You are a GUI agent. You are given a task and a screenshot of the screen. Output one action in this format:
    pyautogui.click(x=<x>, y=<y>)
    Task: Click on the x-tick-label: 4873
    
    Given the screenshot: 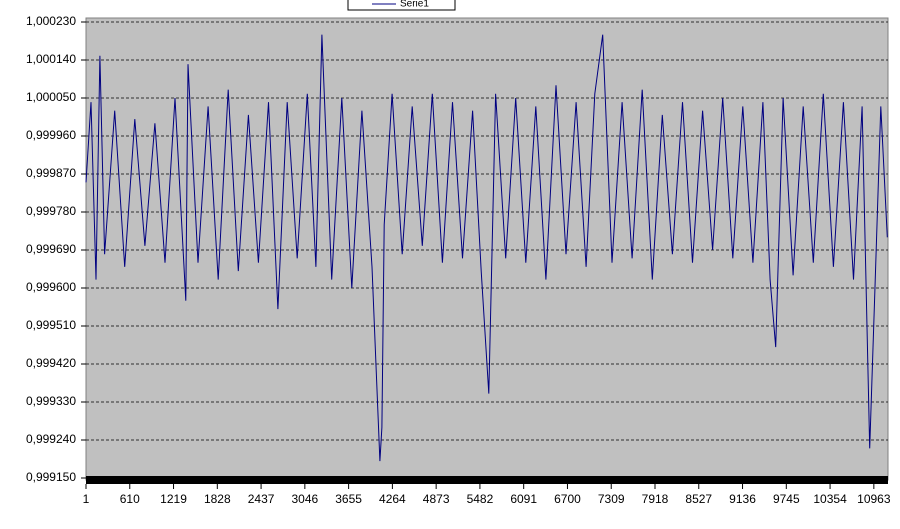 What is the action you would take?
    pyautogui.click(x=436, y=499)
    